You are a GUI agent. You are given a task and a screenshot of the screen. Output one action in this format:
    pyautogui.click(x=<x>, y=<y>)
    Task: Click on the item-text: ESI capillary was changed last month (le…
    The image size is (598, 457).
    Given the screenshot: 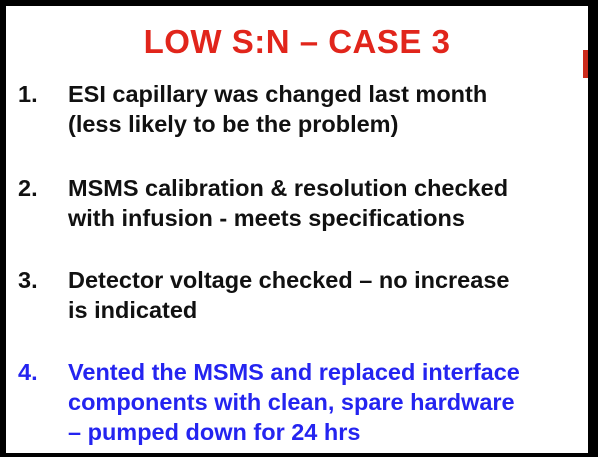 What is the action you would take?
    pyautogui.click(x=327, y=109)
    